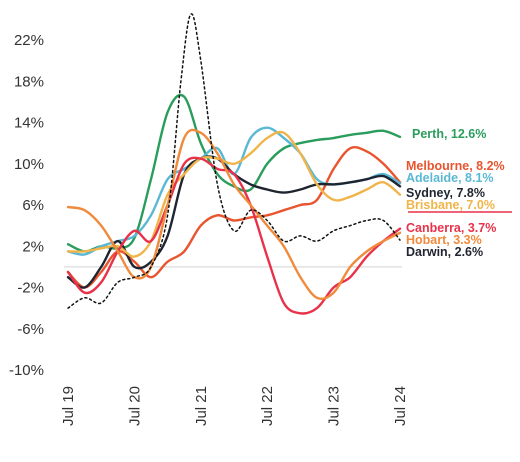  What do you see at coordinates (68, 406) in the screenshot?
I see `x-tick-label: Jul 19` at bounding box center [68, 406].